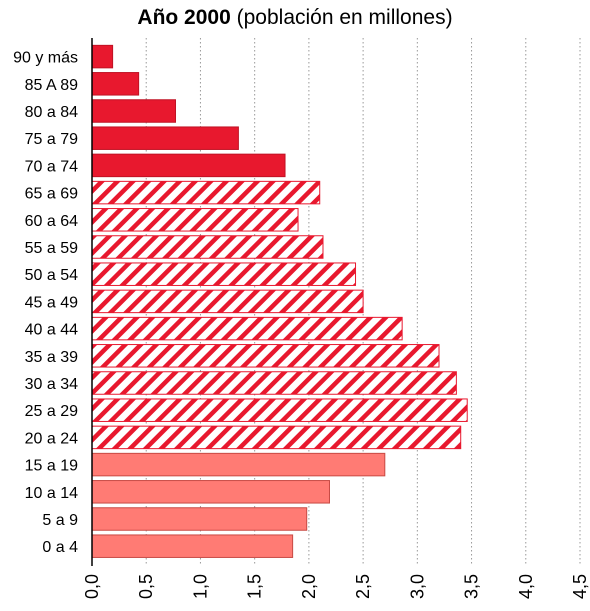 This screenshot has height=611, width=590. What do you see at coordinates (51, 411) in the screenshot?
I see `y-tick-label: 25 a 29` at bounding box center [51, 411].